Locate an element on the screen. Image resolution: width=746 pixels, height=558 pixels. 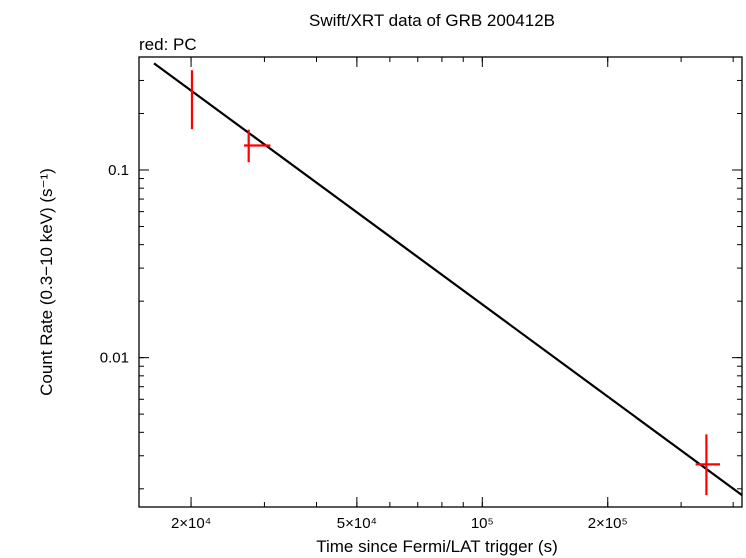
x-tick-label: 10⁵ is located at coordinates (482, 523).